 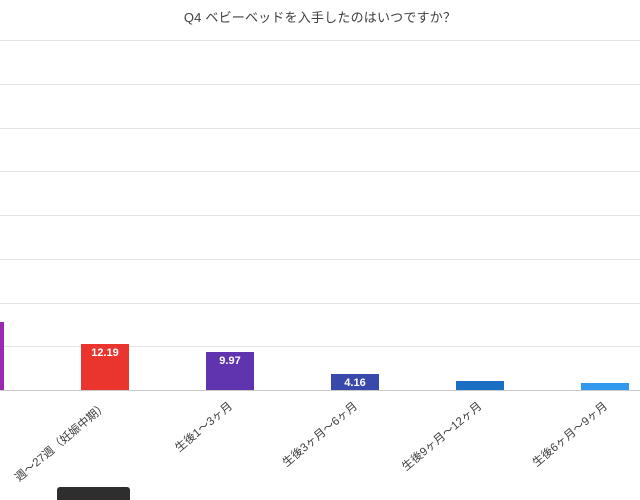 I want to click on chart-bar: 4.16, so click(x=355, y=382).